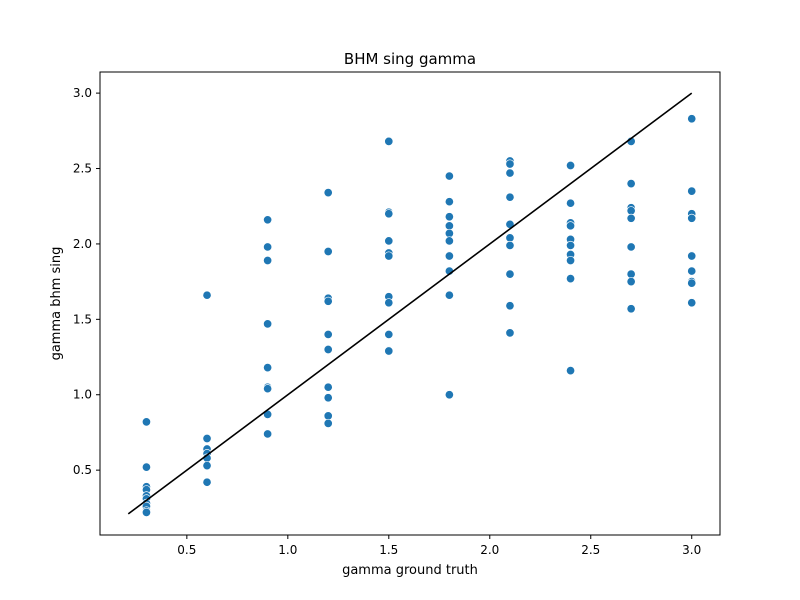  What do you see at coordinates (82, 470) in the screenshot?
I see `y-tick-label: 0.5` at bounding box center [82, 470].